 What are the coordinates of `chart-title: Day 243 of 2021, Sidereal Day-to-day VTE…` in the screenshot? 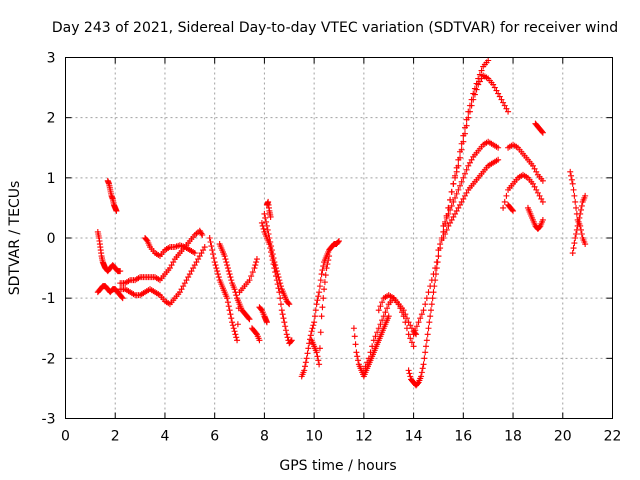 It's located at (335, 28).